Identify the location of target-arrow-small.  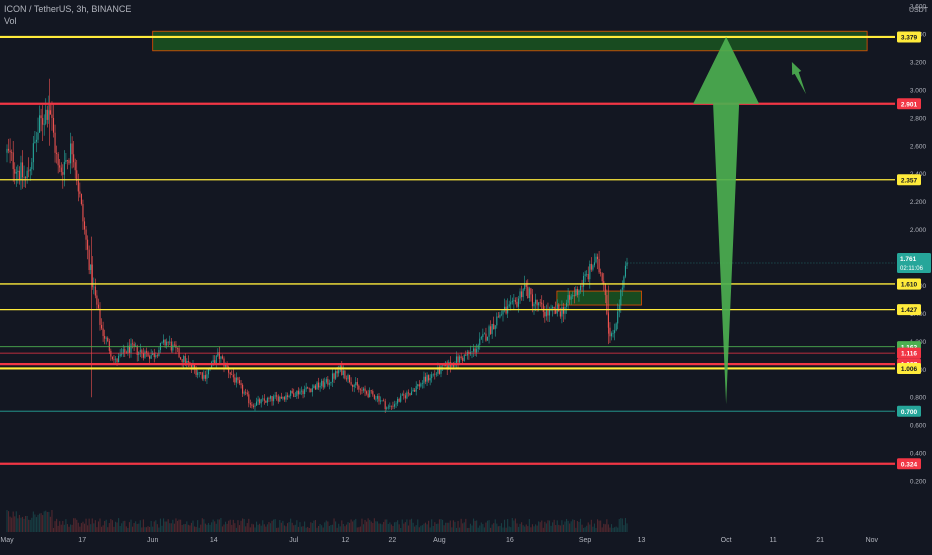
(798, 78).